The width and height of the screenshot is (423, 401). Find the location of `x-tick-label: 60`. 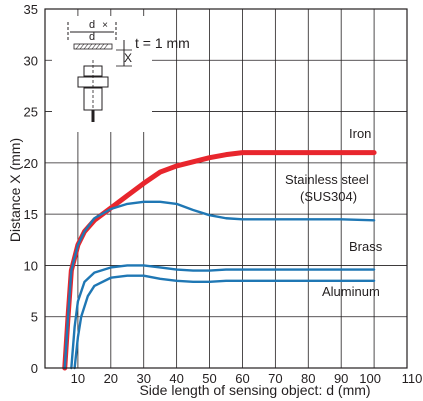

x-tick-label: 60 is located at coordinates (242, 378).